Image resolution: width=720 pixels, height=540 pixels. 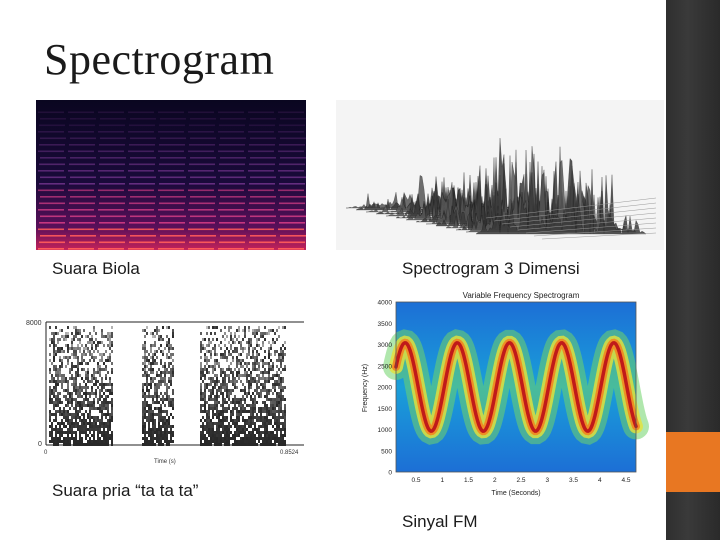 I want to click on caption-fm-signal: Sinyal FM, so click(x=440, y=521).